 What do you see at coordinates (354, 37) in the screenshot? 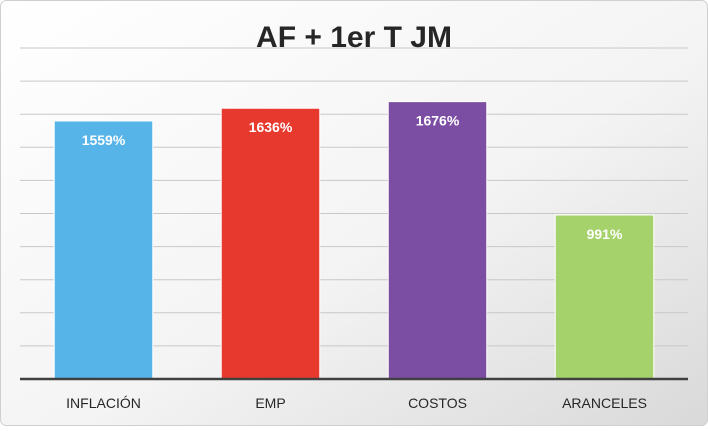
I see `chart-title: AF + 1er T JM` at bounding box center [354, 37].